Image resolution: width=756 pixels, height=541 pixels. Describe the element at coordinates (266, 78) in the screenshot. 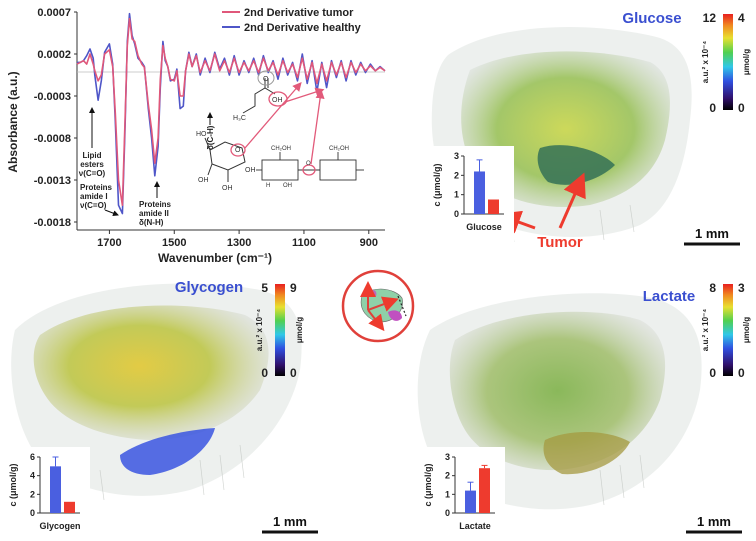

I see `lactate-o-circle` at that location.